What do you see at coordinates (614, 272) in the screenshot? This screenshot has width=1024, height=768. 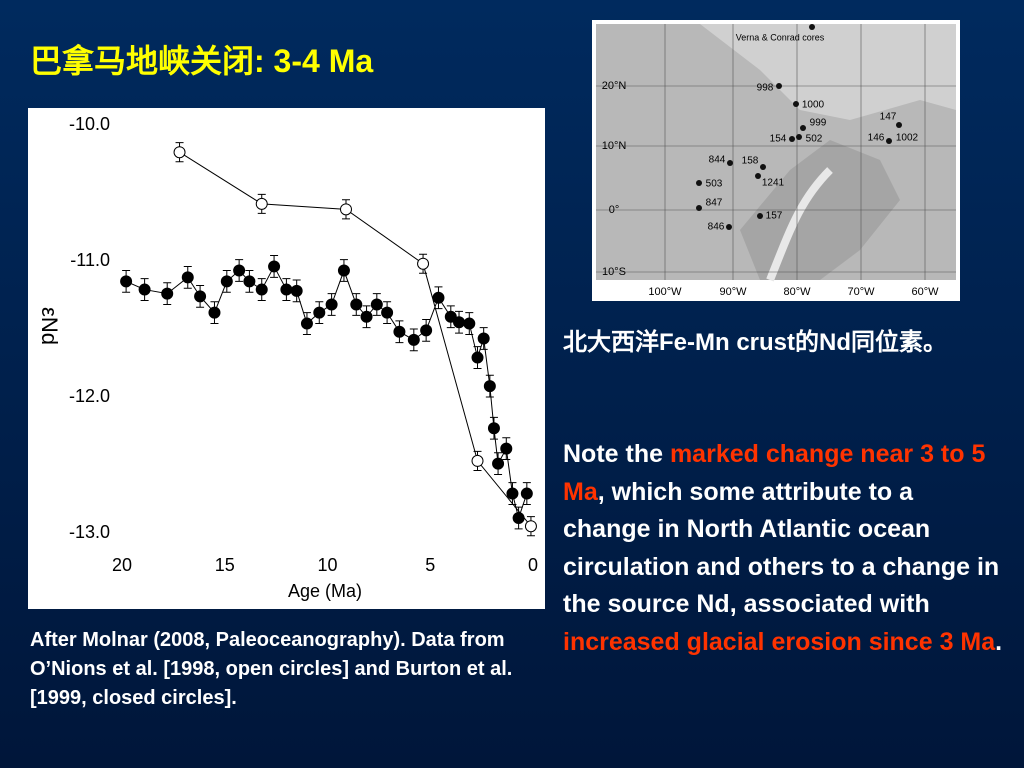 I see `map-lat-label: 10°S` at bounding box center [614, 272].